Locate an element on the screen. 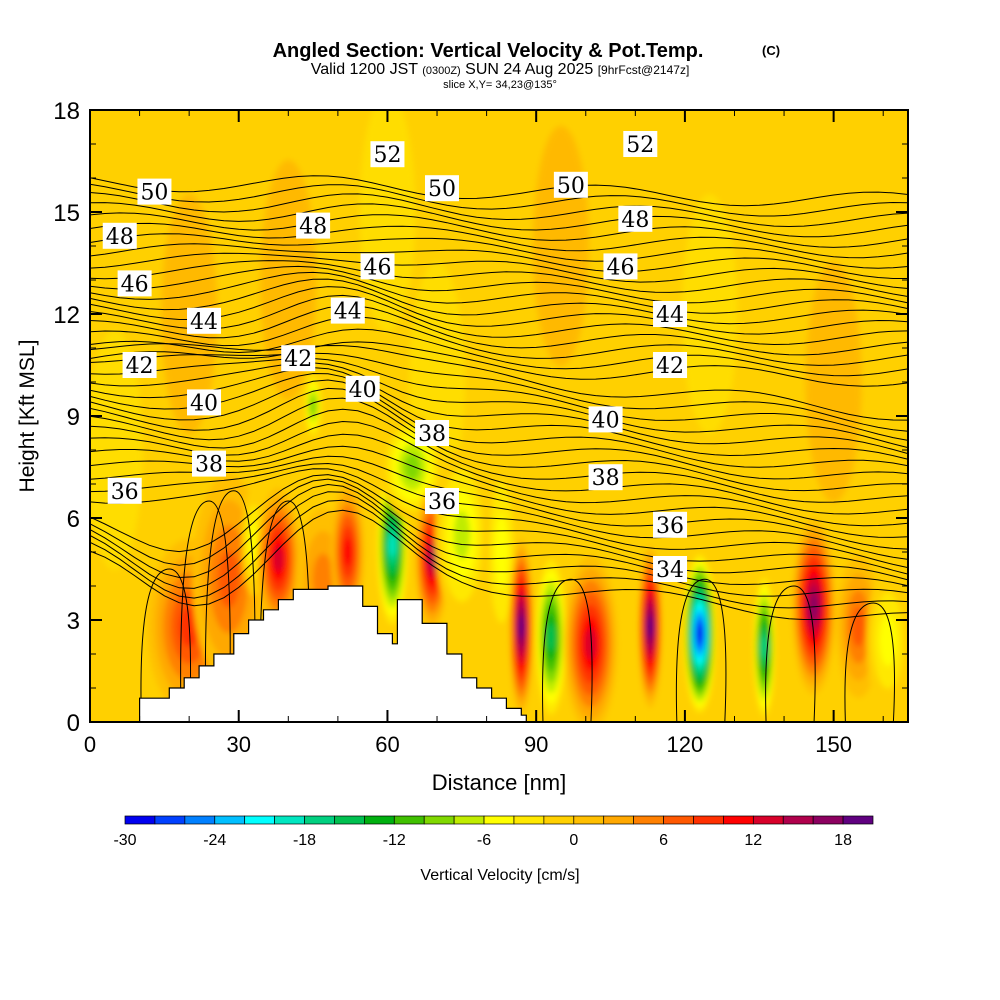 This screenshot has height=1000, width=1000. contour-label-text: 48 is located at coordinates (313, 227).